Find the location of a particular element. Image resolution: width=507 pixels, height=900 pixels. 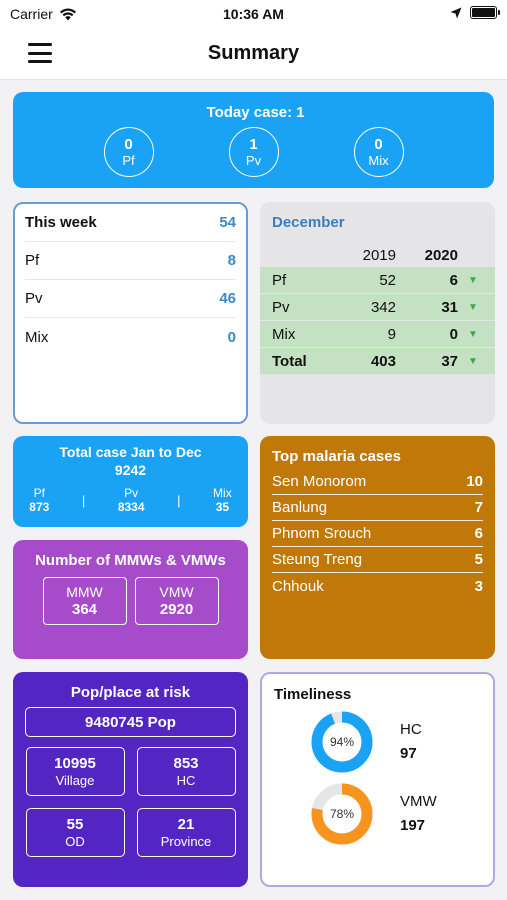

nav-bar: Summary is located at coordinates (253, 54).